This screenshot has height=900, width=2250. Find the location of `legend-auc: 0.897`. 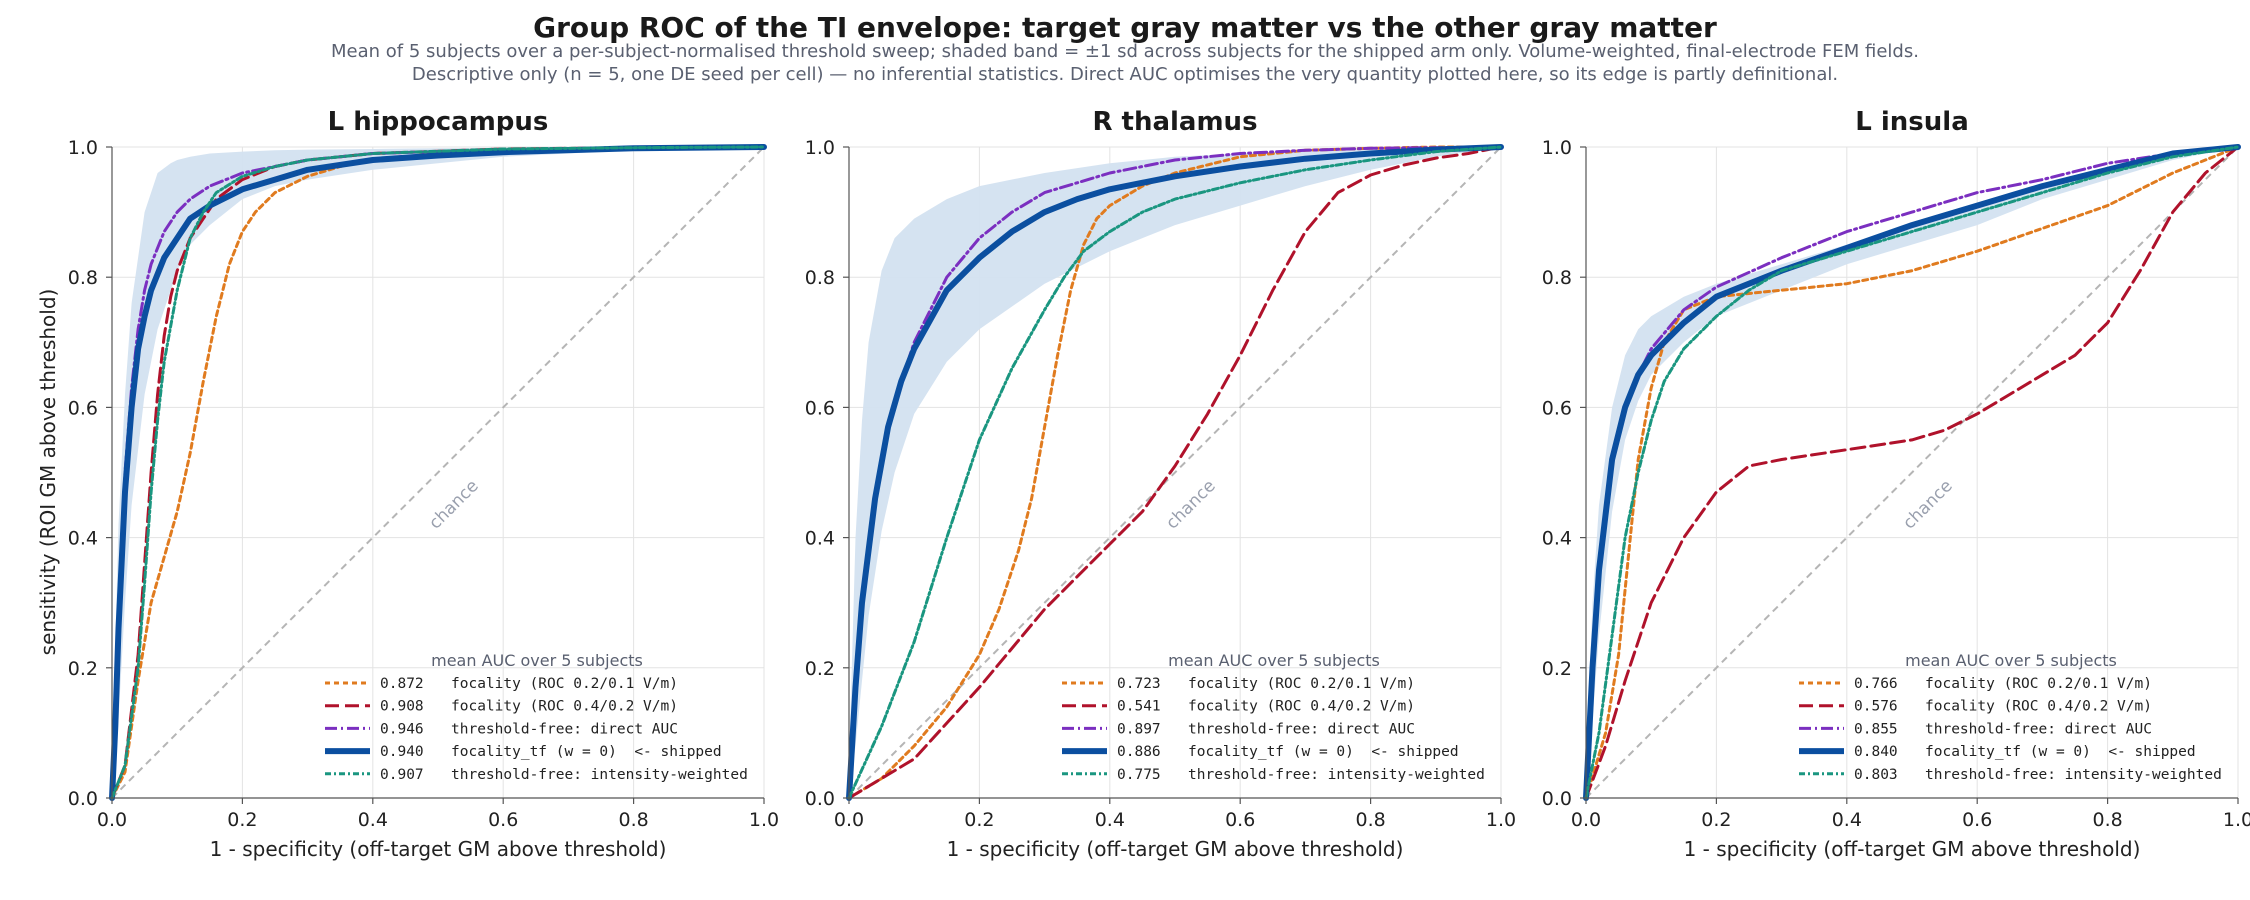

legend-auc: 0.897 is located at coordinates (1139, 729).